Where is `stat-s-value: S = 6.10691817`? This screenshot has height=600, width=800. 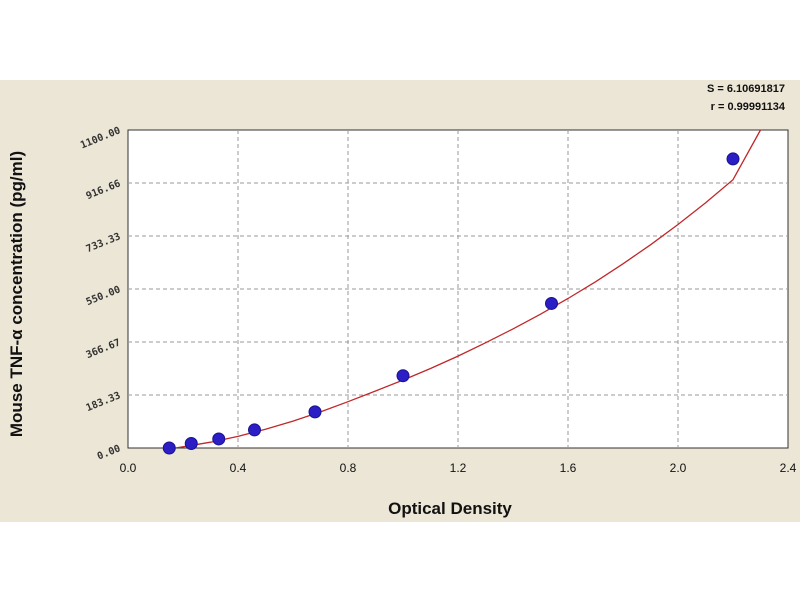
stat-s-value: S = 6.10691817 is located at coordinates (746, 89).